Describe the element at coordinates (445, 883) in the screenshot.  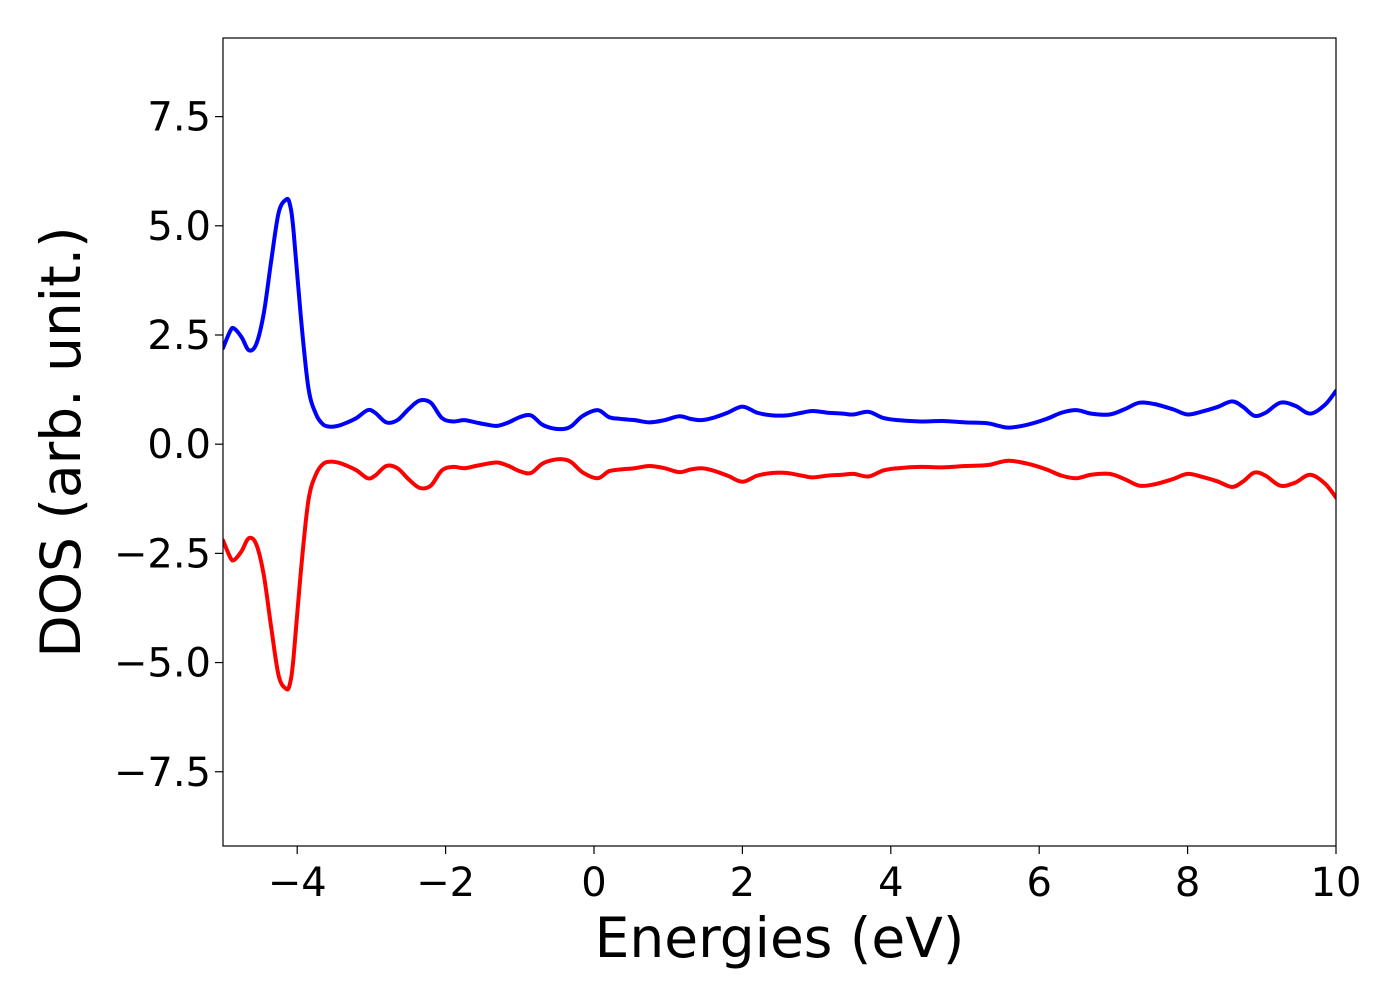
I see `x-tick-label: −2` at that location.